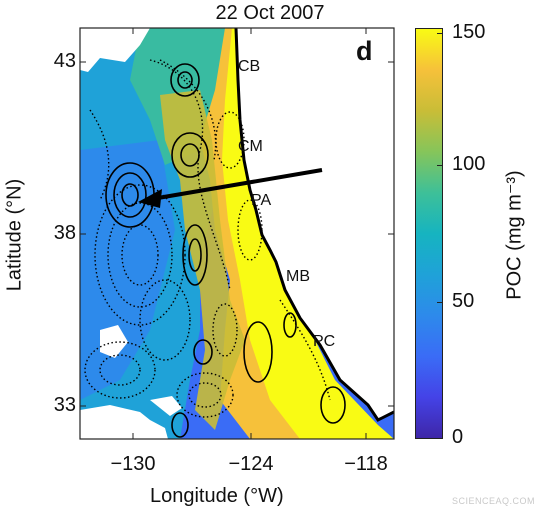  I want to click on place-label-mb: MB, so click(298, 276).